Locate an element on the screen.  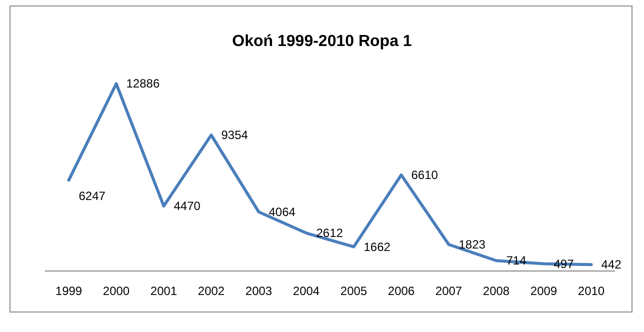
data-label: 12886 is located at coordinates (143, 83).